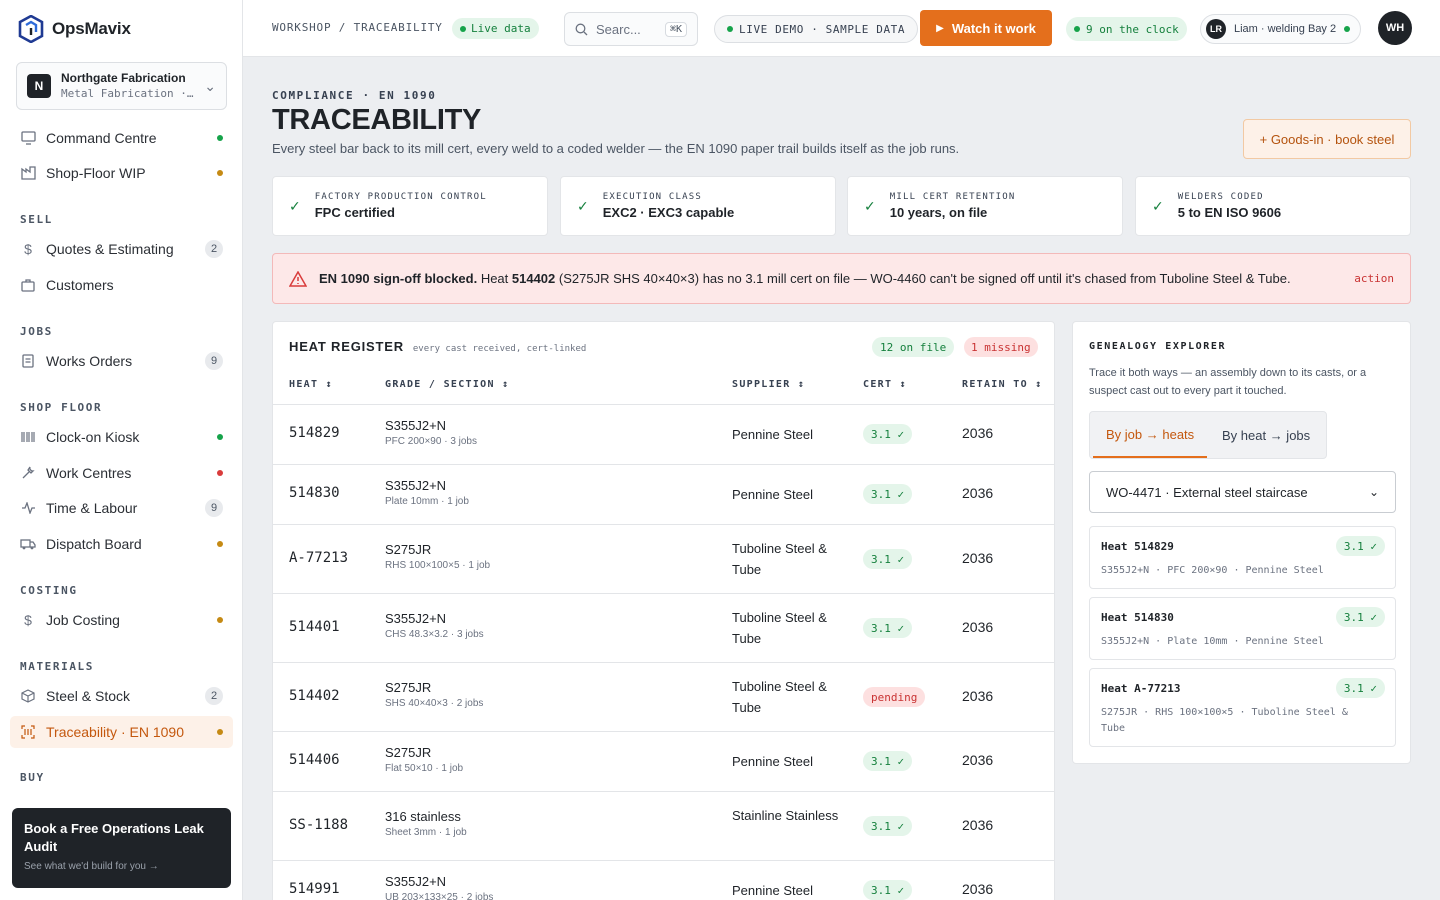  I want to click on stat-label: WELDERS CODED, so click(1220, 197).